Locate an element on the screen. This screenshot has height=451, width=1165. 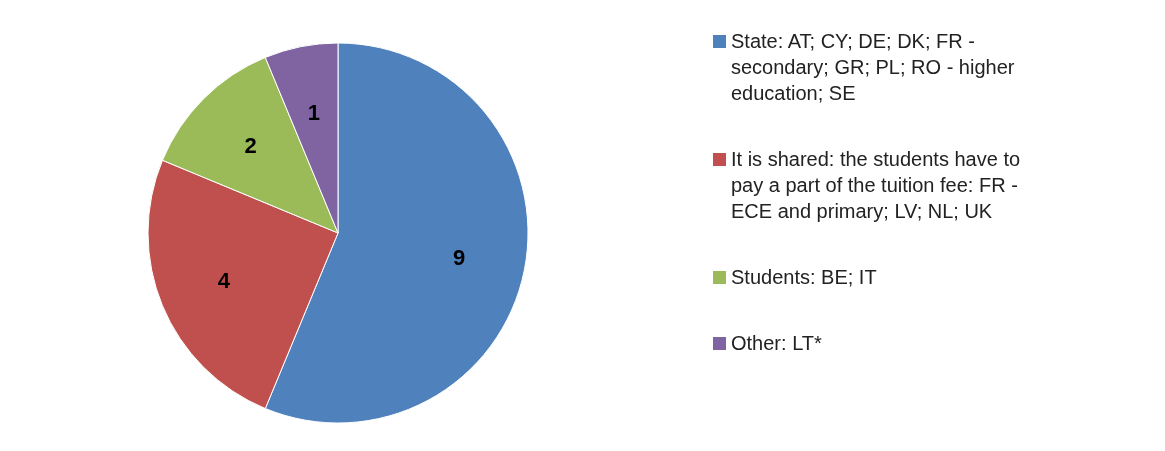
data-label: 2 is located at coordinates (250, 146).